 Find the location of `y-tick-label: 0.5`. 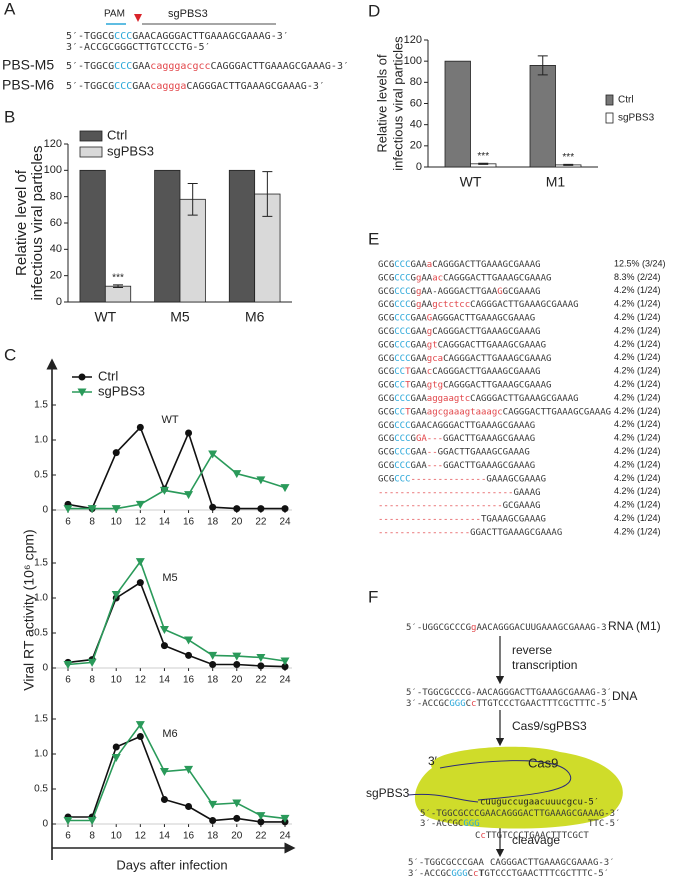

y-tick-label: 0.5 is located at coordinates (41, 475).